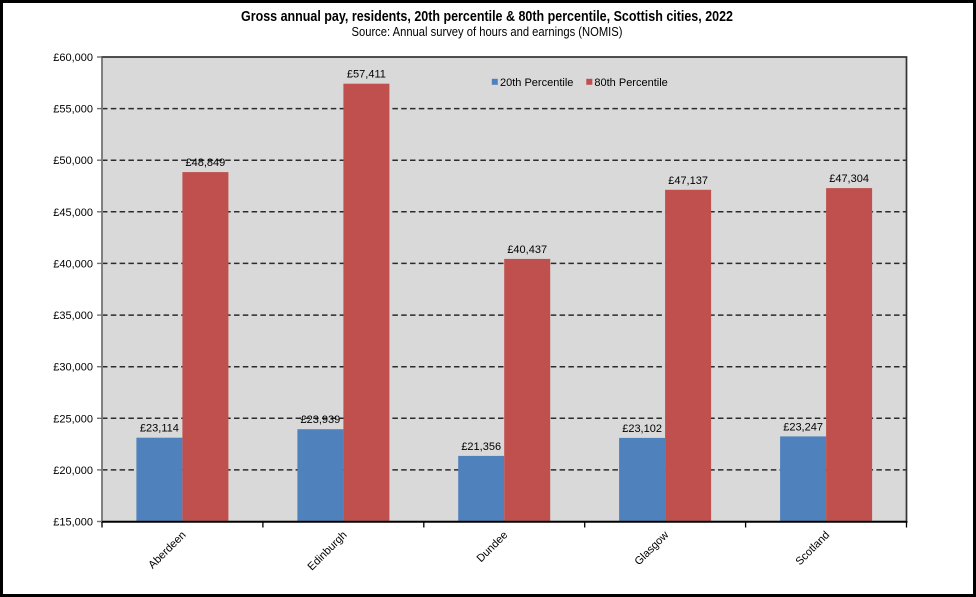 Image resolution: width=976 pixels, height=597 pixels. I want to click on svg-text: £55,000, so click(73, 110).